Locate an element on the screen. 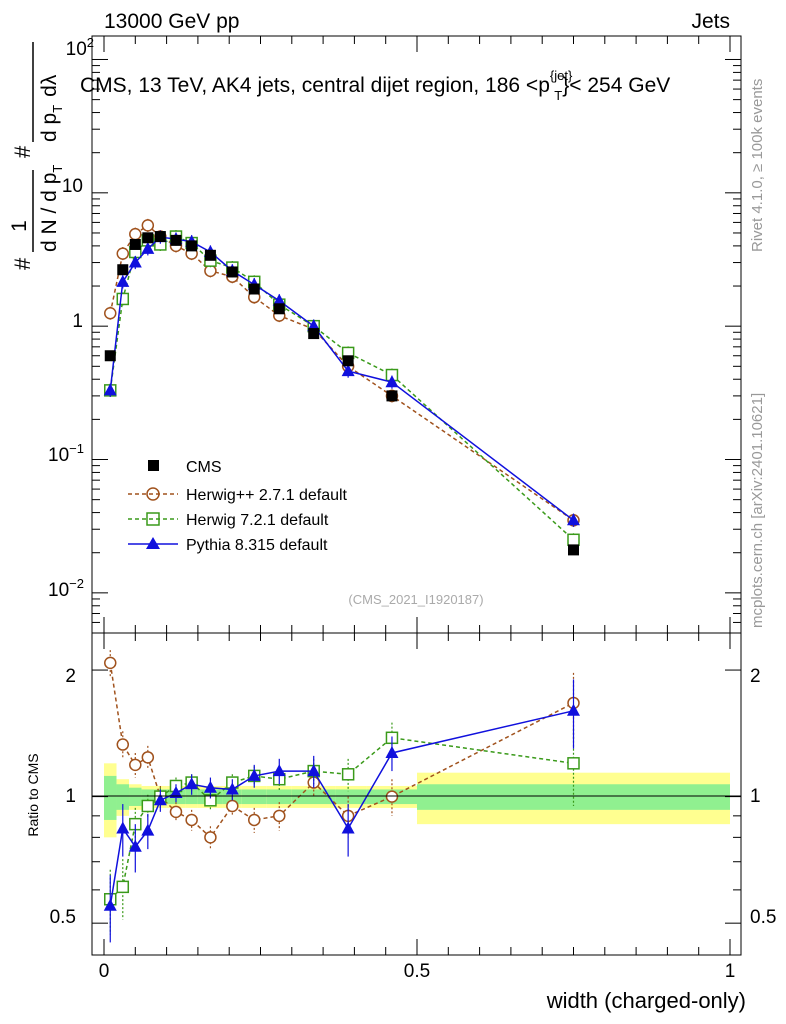 The image size is (786, 1024). header-left: 13000 GeV pp is located at coordinates (171, 21).